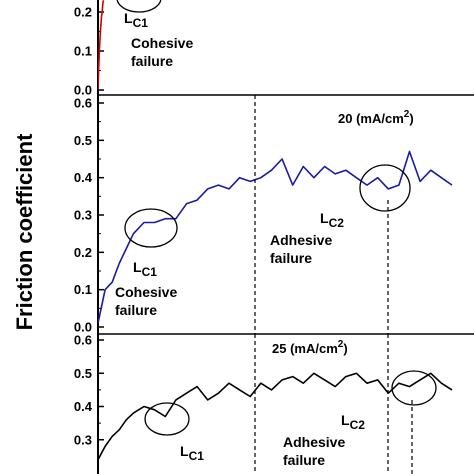  I want to click on current-density-label: 20 (mA/cm2), so click(376, 117).